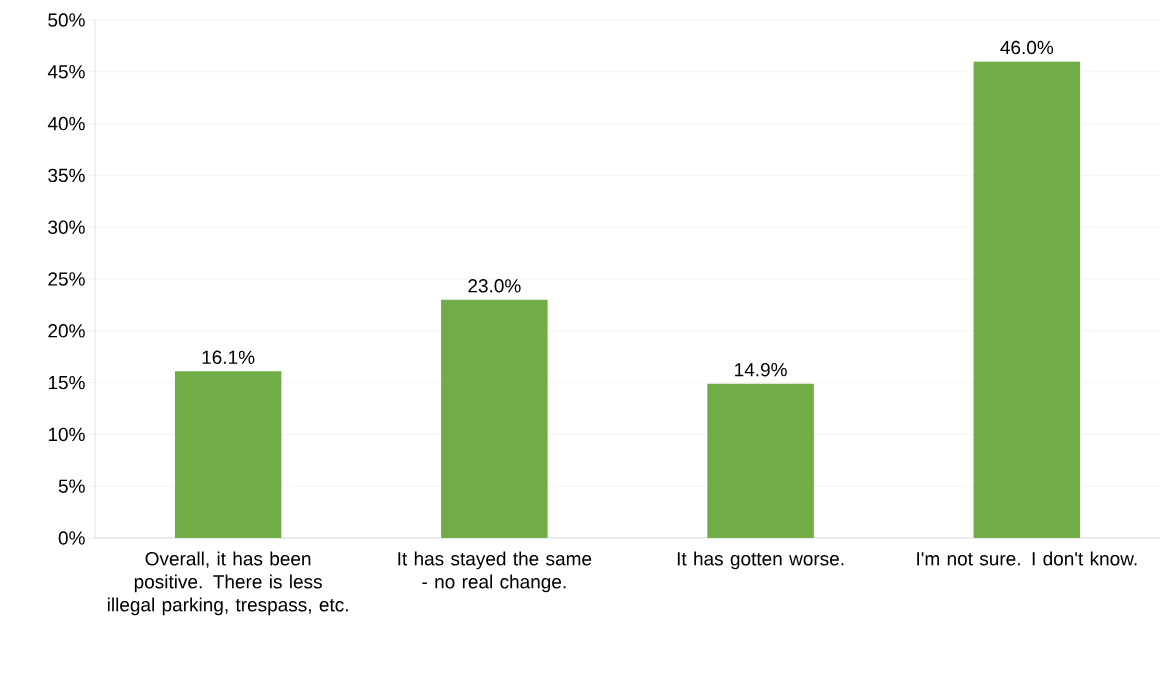  Describe the element at coordinates (228, 357) in the screenshot. I see `data-label: 16.1%` at that location.